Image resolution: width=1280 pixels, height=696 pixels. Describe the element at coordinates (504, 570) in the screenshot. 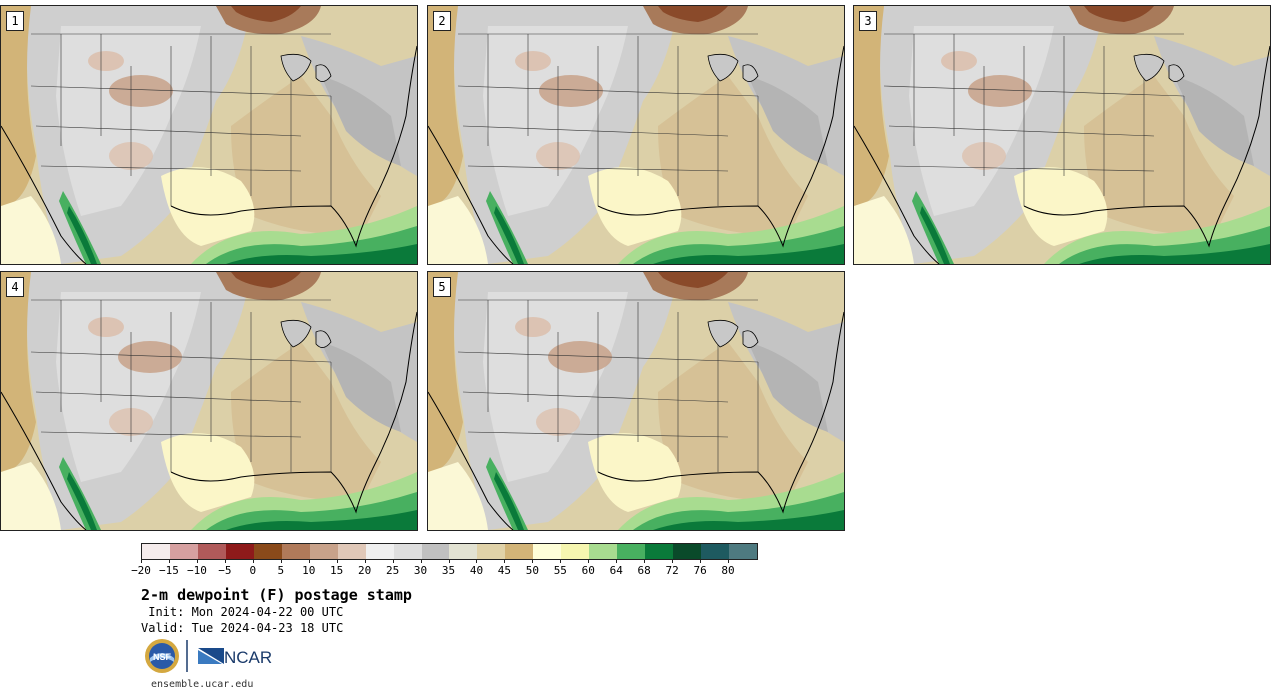

I see `colorbar-tick-label: 45` at that location.